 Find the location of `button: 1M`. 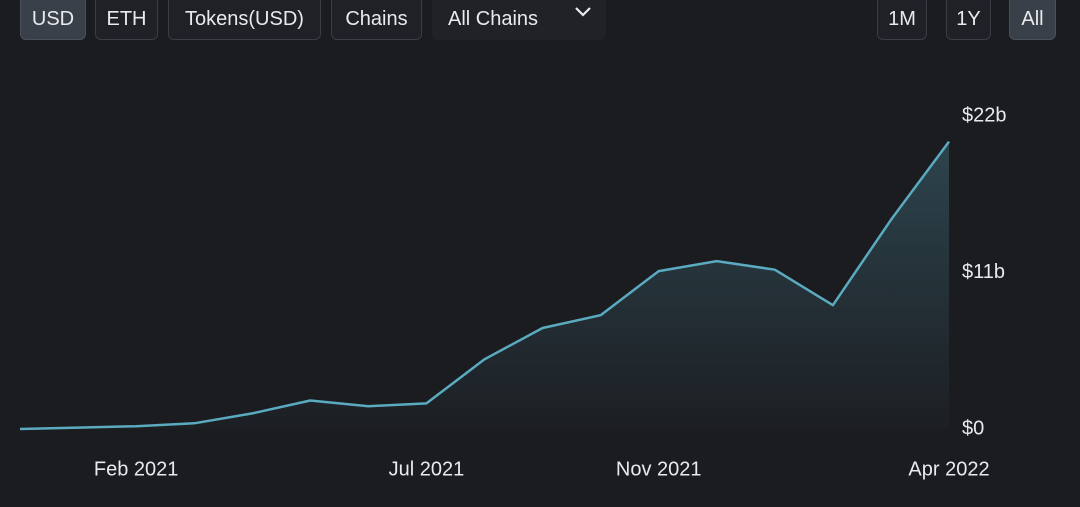

button: 1M is located at coordinates (902, 20).